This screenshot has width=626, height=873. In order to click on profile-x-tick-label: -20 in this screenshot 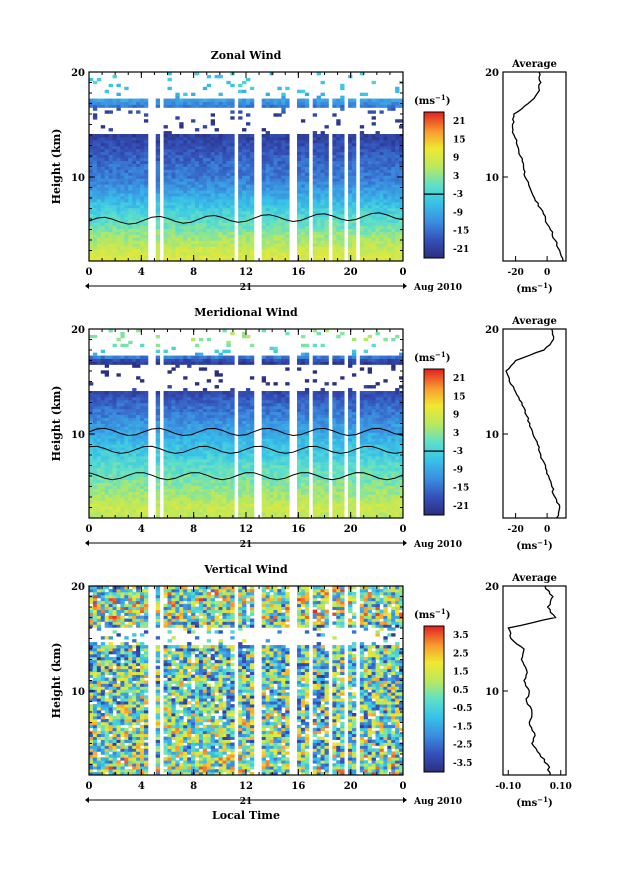, I will do `click(515, 273)`.